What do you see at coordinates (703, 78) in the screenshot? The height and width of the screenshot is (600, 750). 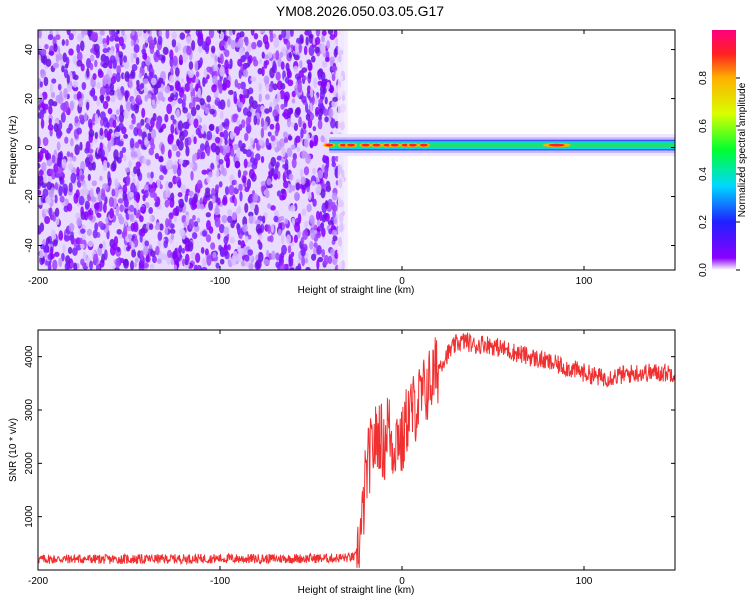 I see `colorbar-tick-label: 0.8` at bounding box center [703, 78].